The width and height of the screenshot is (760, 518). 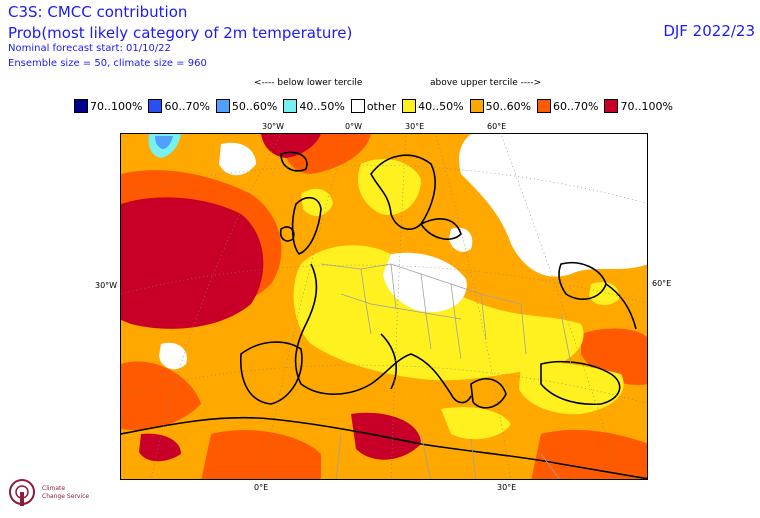 What do you see at coordinates (107, 63) in the screenshot?
I see `ensemble-info: Ensemble size = 50, climate size = 960` at bounding box center [107, 63].